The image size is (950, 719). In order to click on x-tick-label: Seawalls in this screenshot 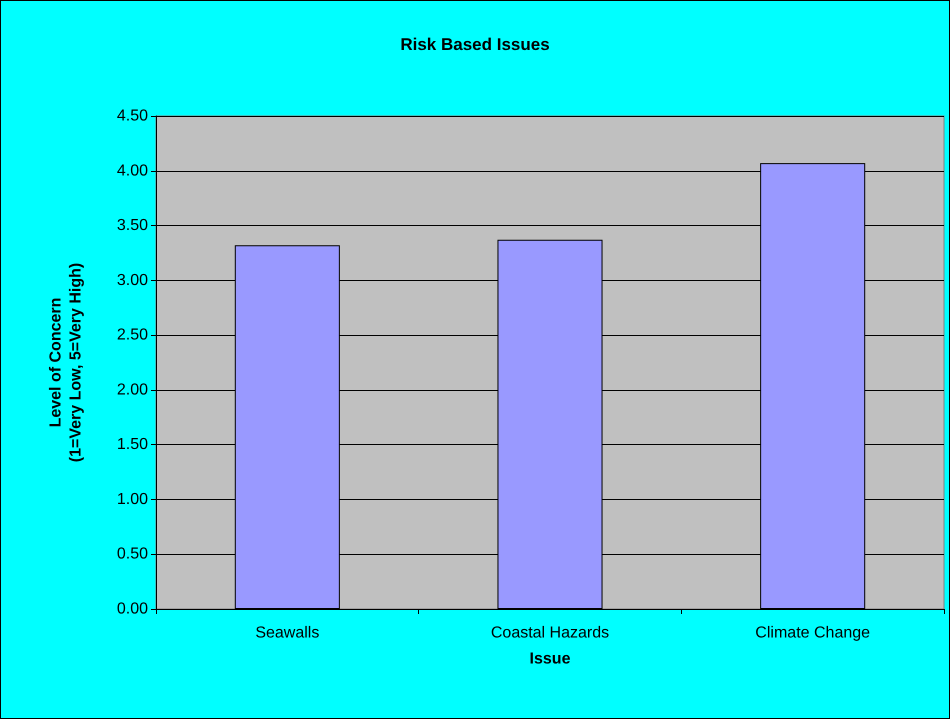, I will do `click(287, 633)`.